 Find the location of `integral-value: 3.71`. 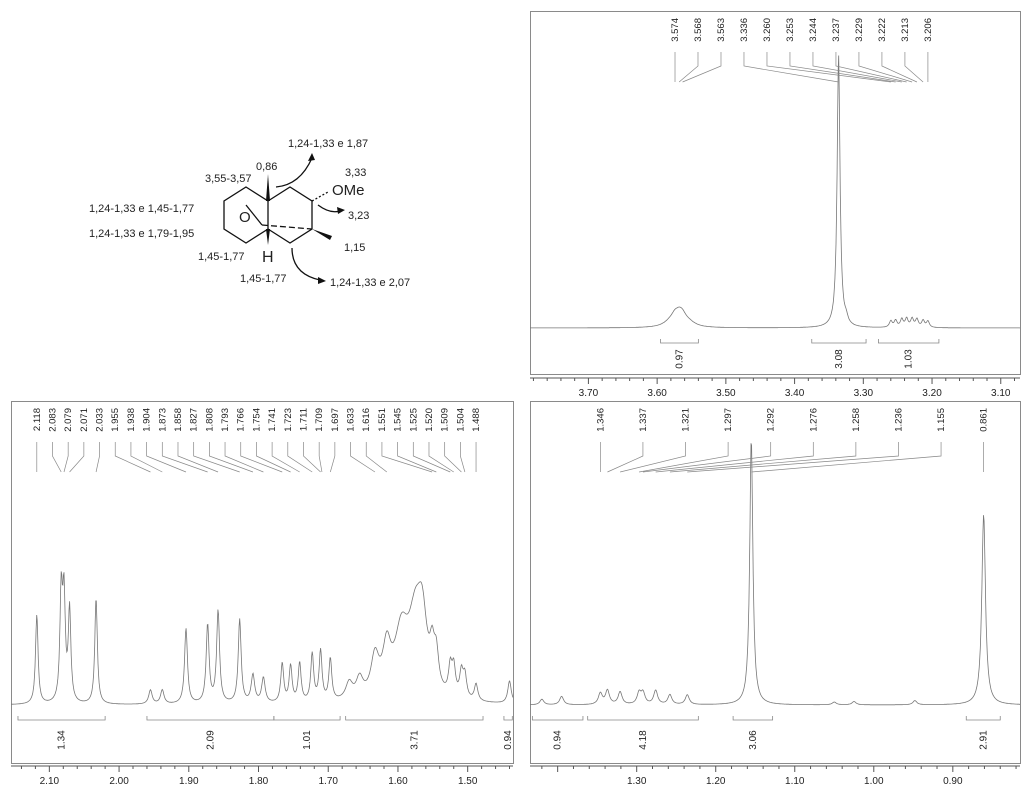

integral-value: 3.71 is located at coordinates (414, 740).